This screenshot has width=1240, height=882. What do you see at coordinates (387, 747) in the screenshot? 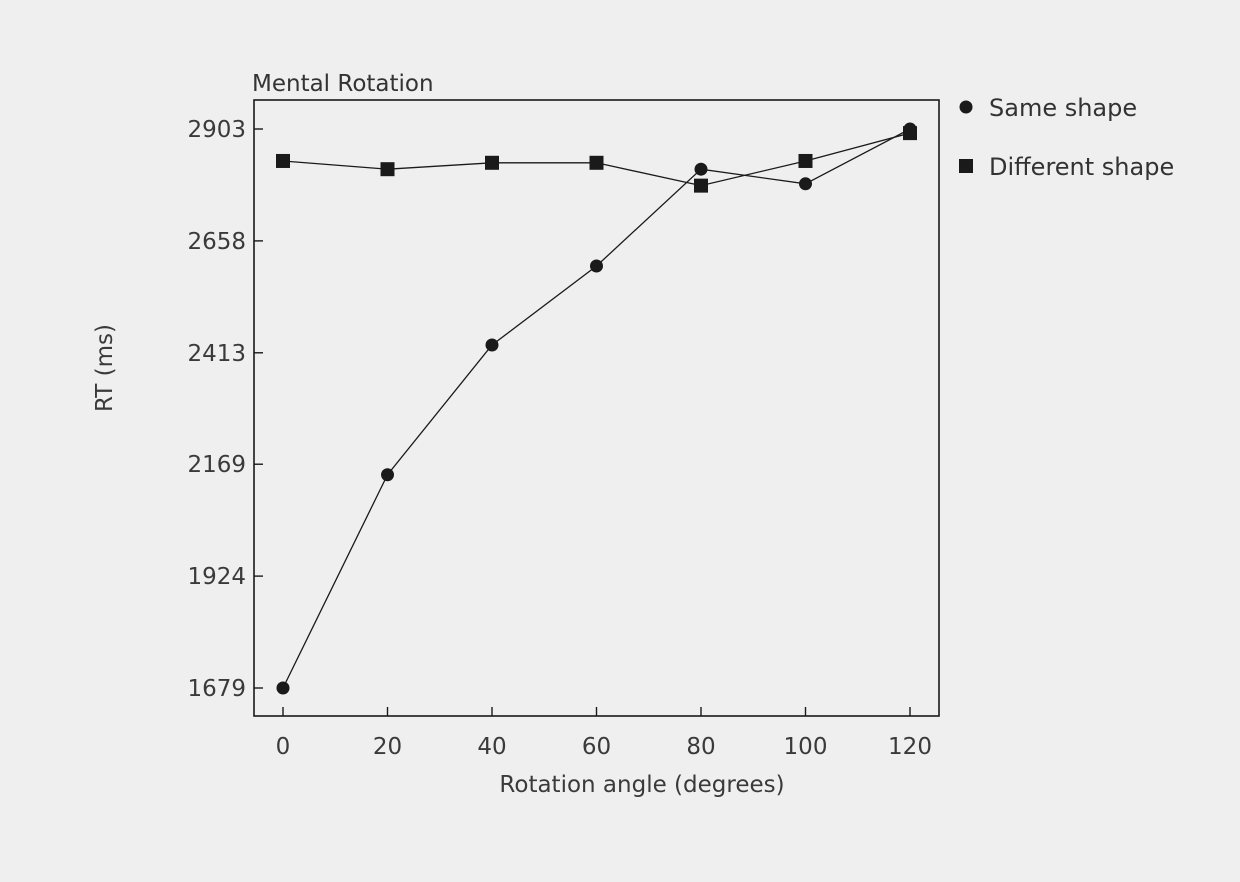
I see `x-tick-label: 20` at bounding box center [387, 747].